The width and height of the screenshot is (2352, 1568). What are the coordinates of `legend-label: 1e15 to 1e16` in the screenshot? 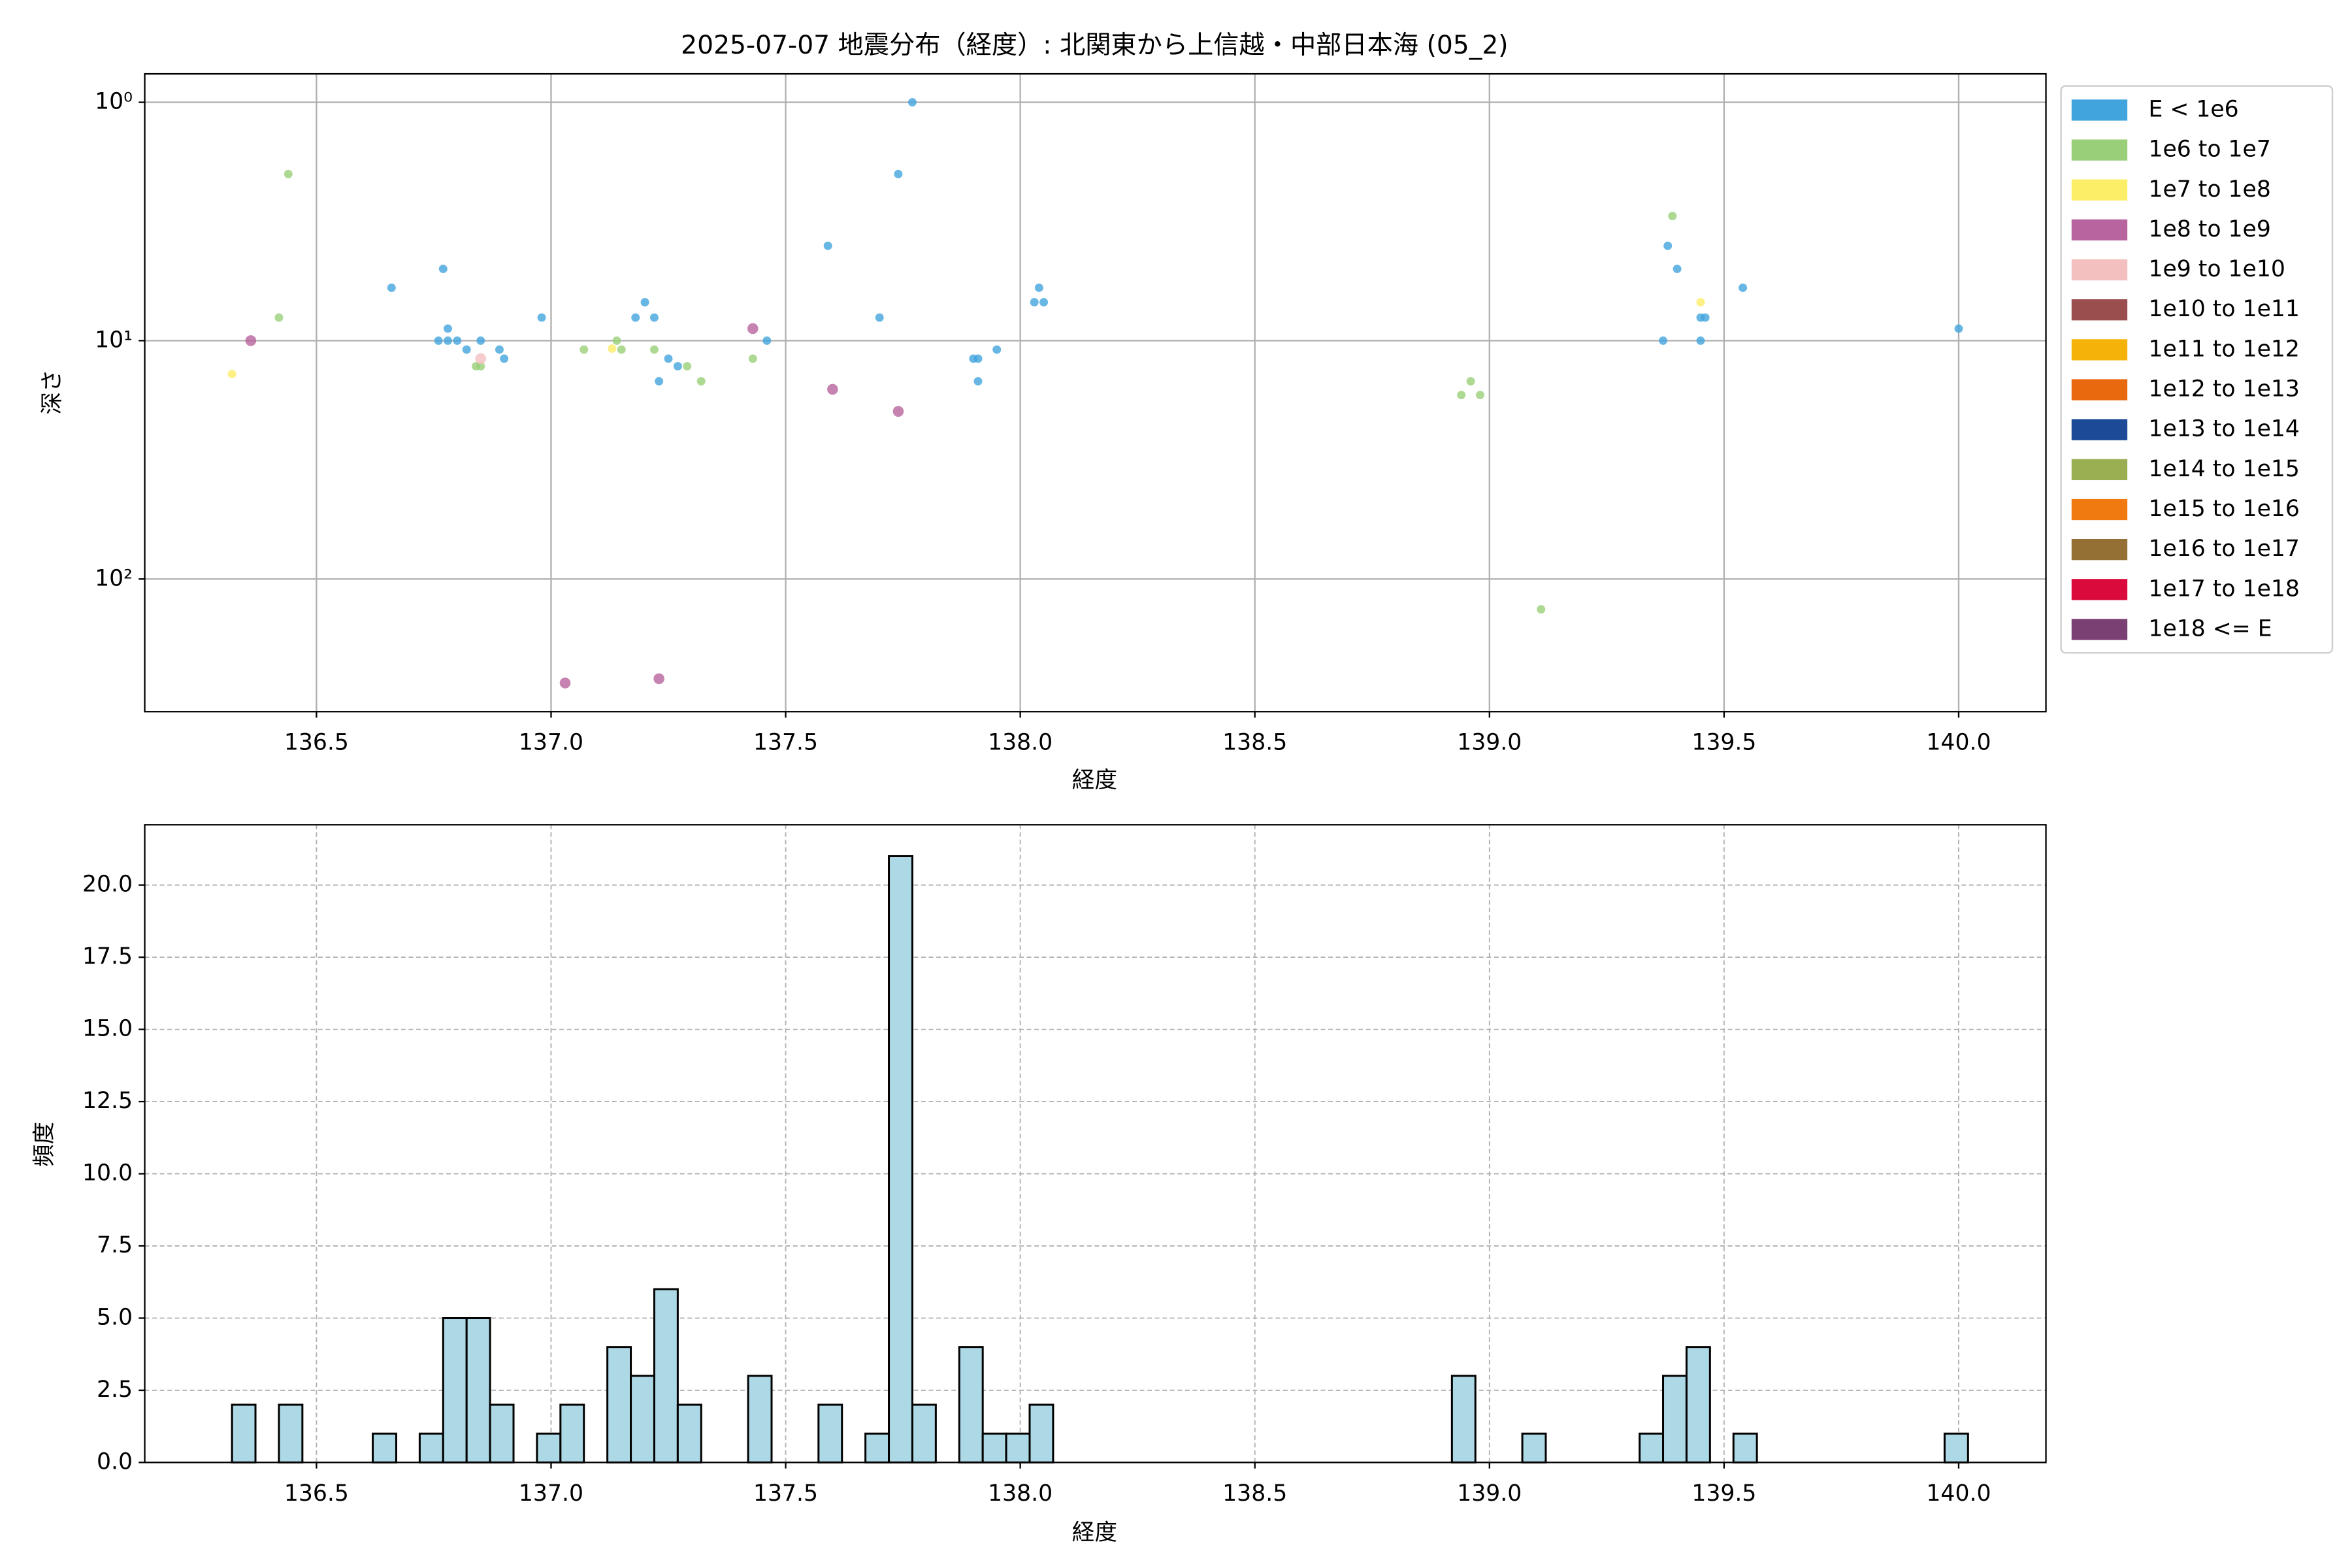 It's located at (2223, 509).